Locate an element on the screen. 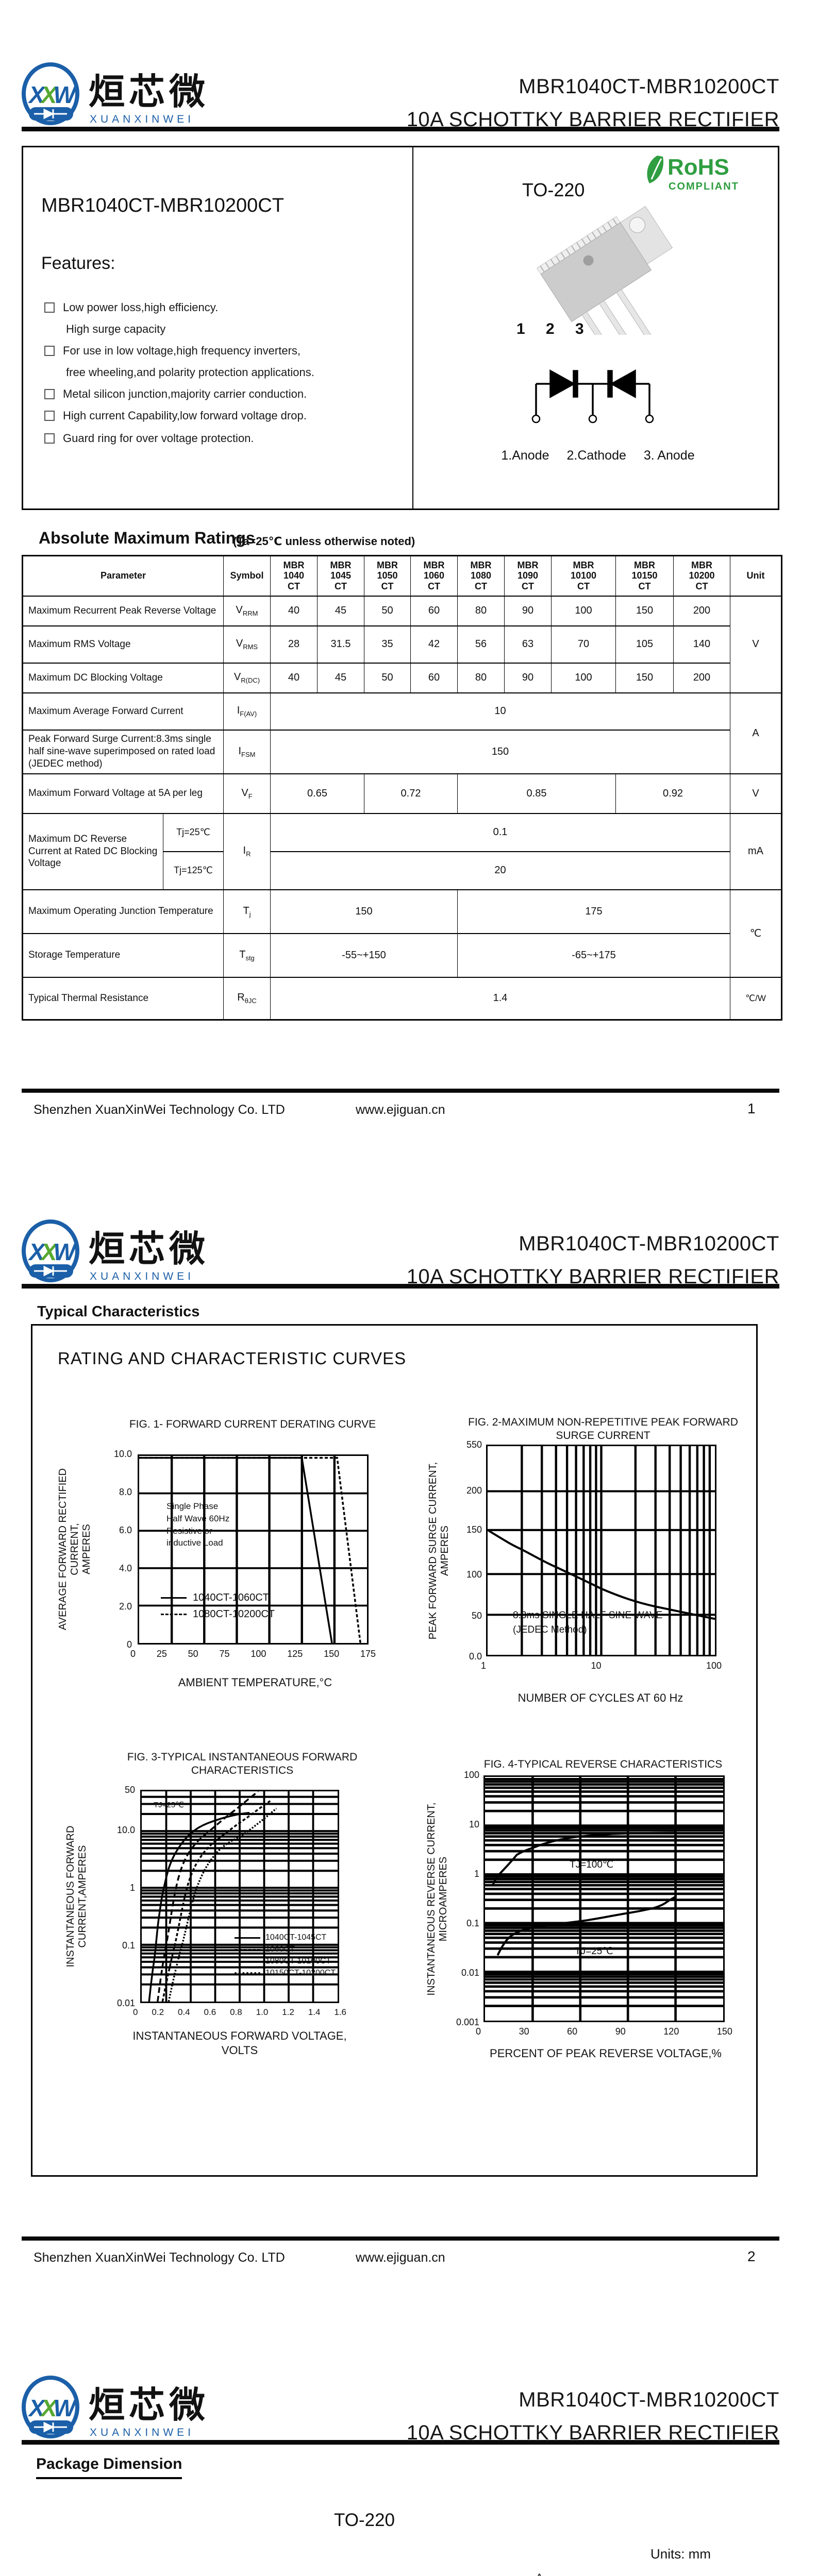 The image size is (818, 2576). tick-label: 4.0 is located at coordinates (125, 1568).